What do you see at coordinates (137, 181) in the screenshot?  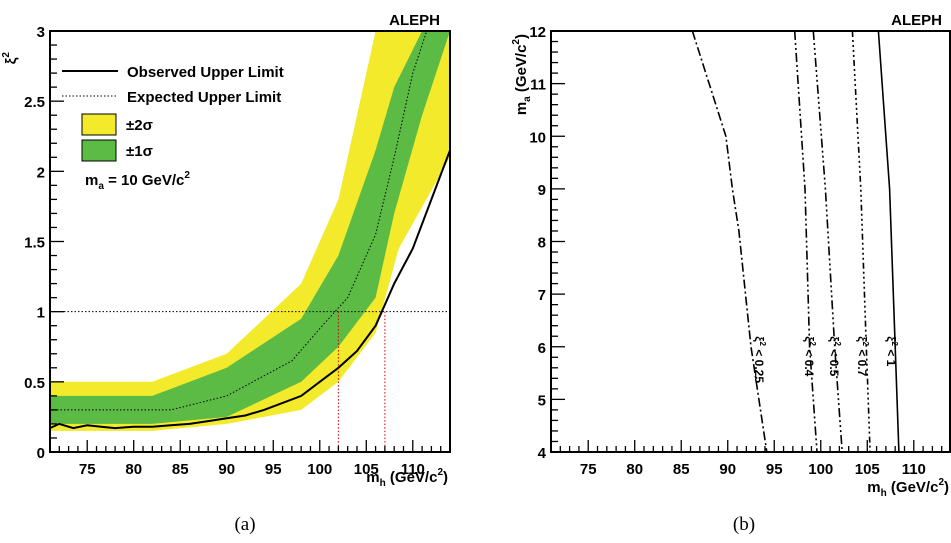 I see `mass-note: ma = 10 GeV/c2` at bounding box center [137, 181].